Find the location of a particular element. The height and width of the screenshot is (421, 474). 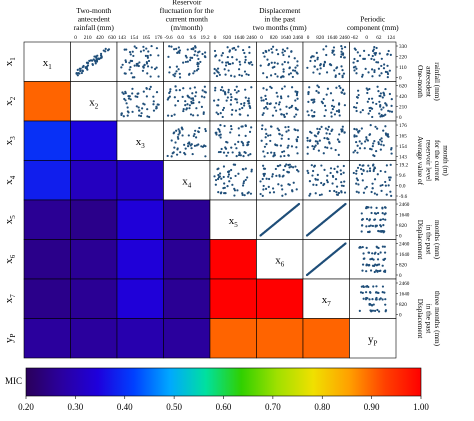

left-variable-label: x7 is located at coordinates (10, 299).